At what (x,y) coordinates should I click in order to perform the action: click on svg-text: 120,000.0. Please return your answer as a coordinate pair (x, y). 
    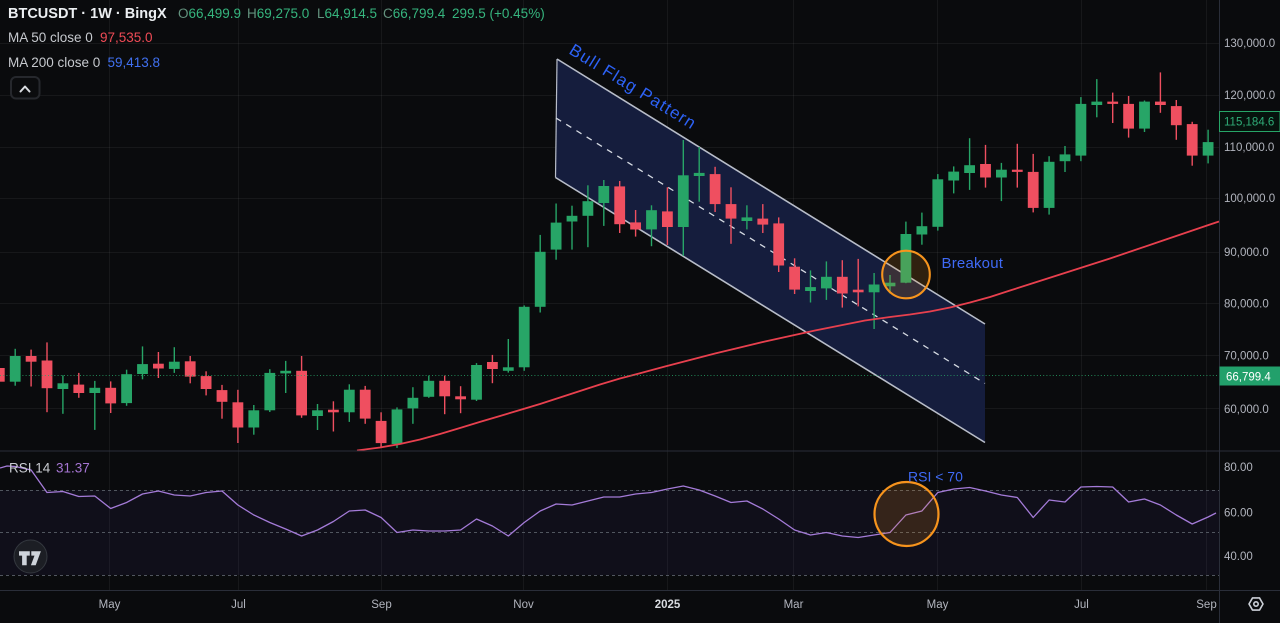
    Looking at the image, I should click on (1249, 96).